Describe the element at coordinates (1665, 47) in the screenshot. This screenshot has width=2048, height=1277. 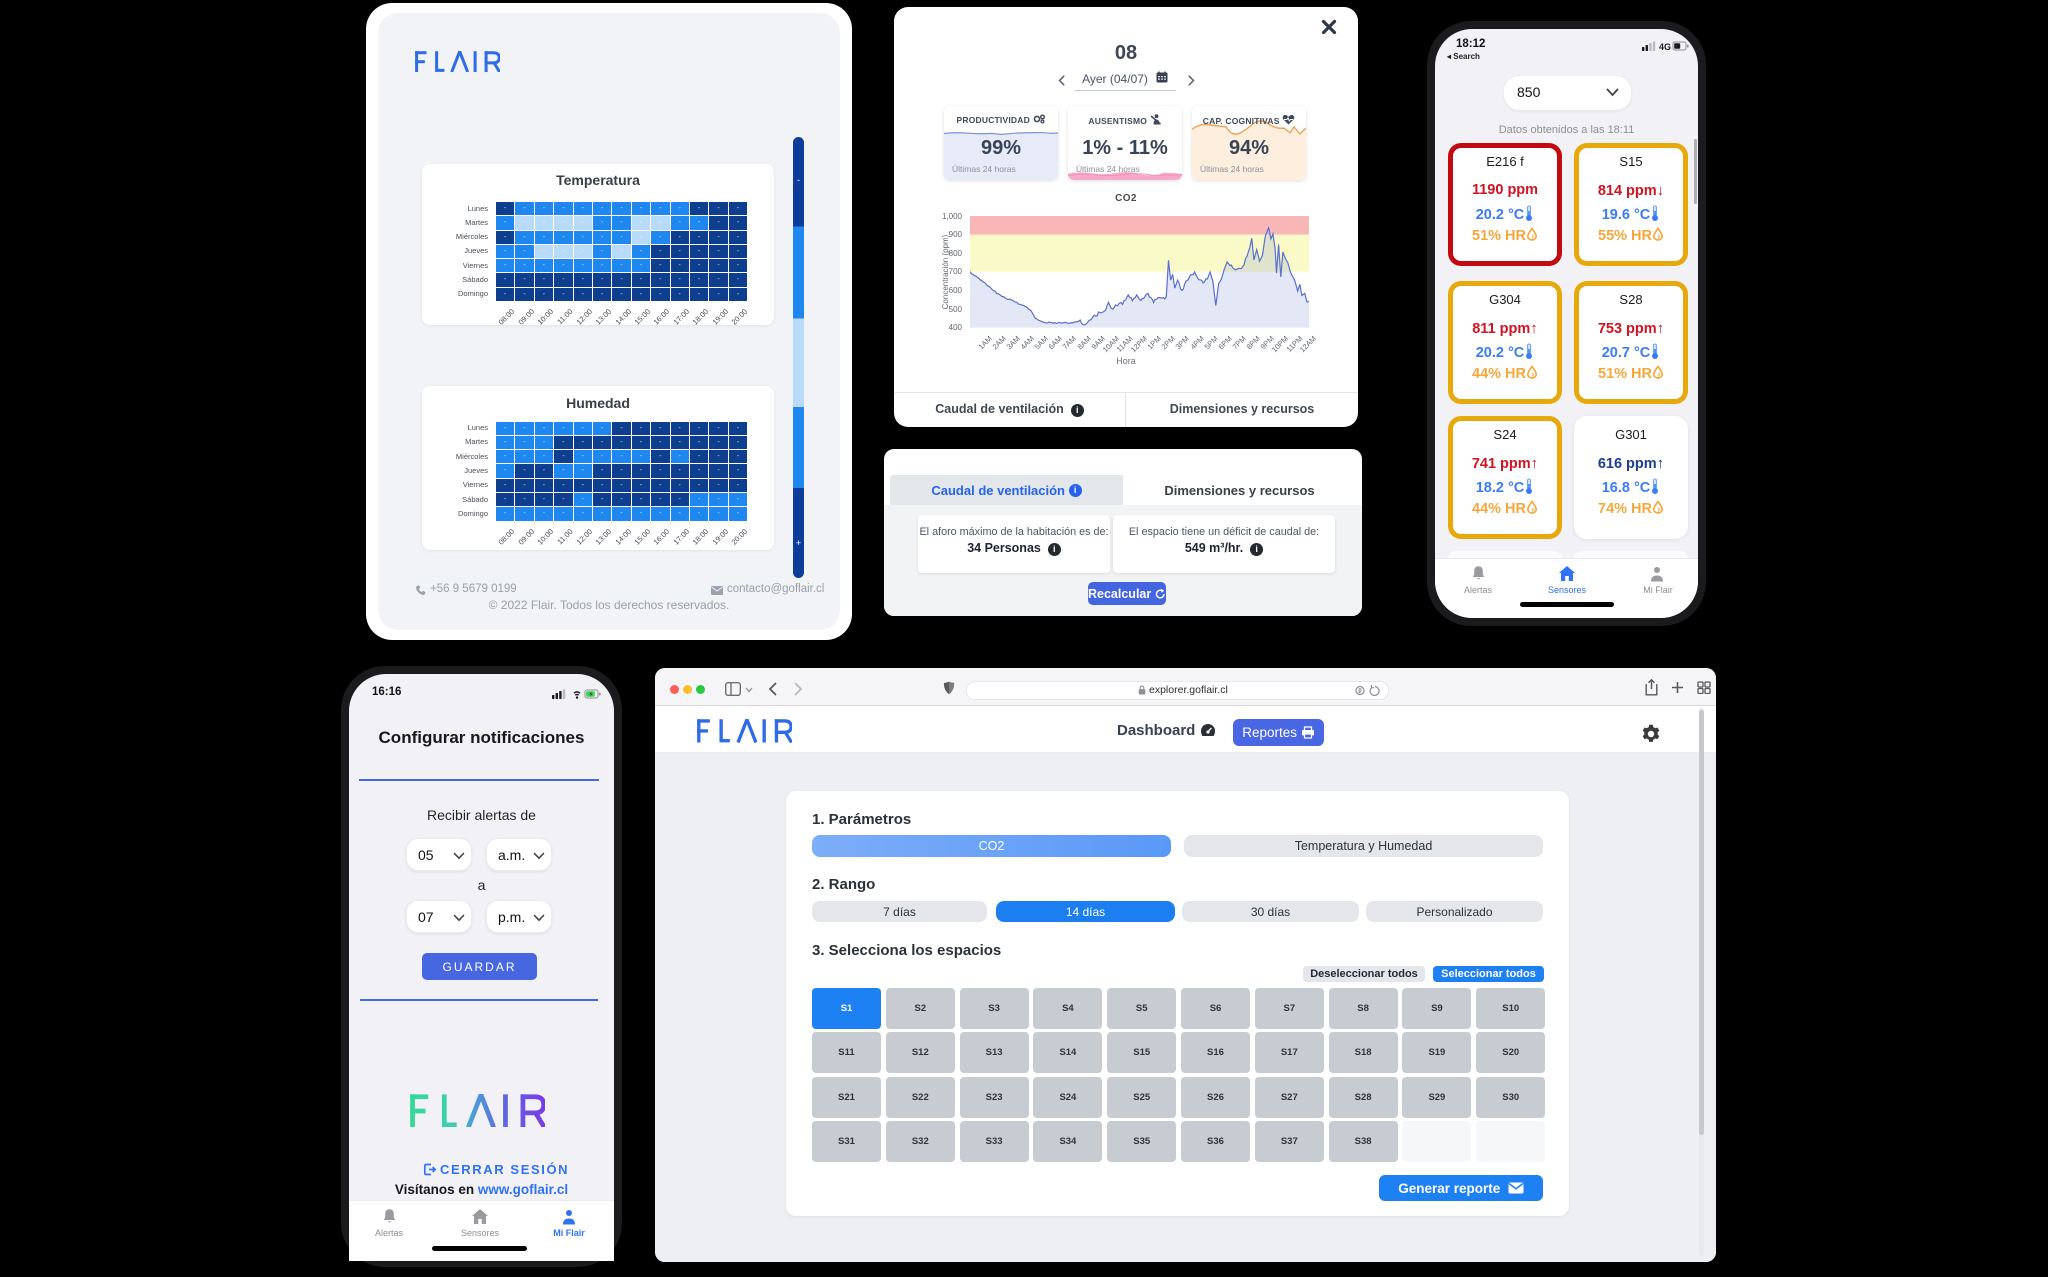
I see `svg-text: 4G` at that location.